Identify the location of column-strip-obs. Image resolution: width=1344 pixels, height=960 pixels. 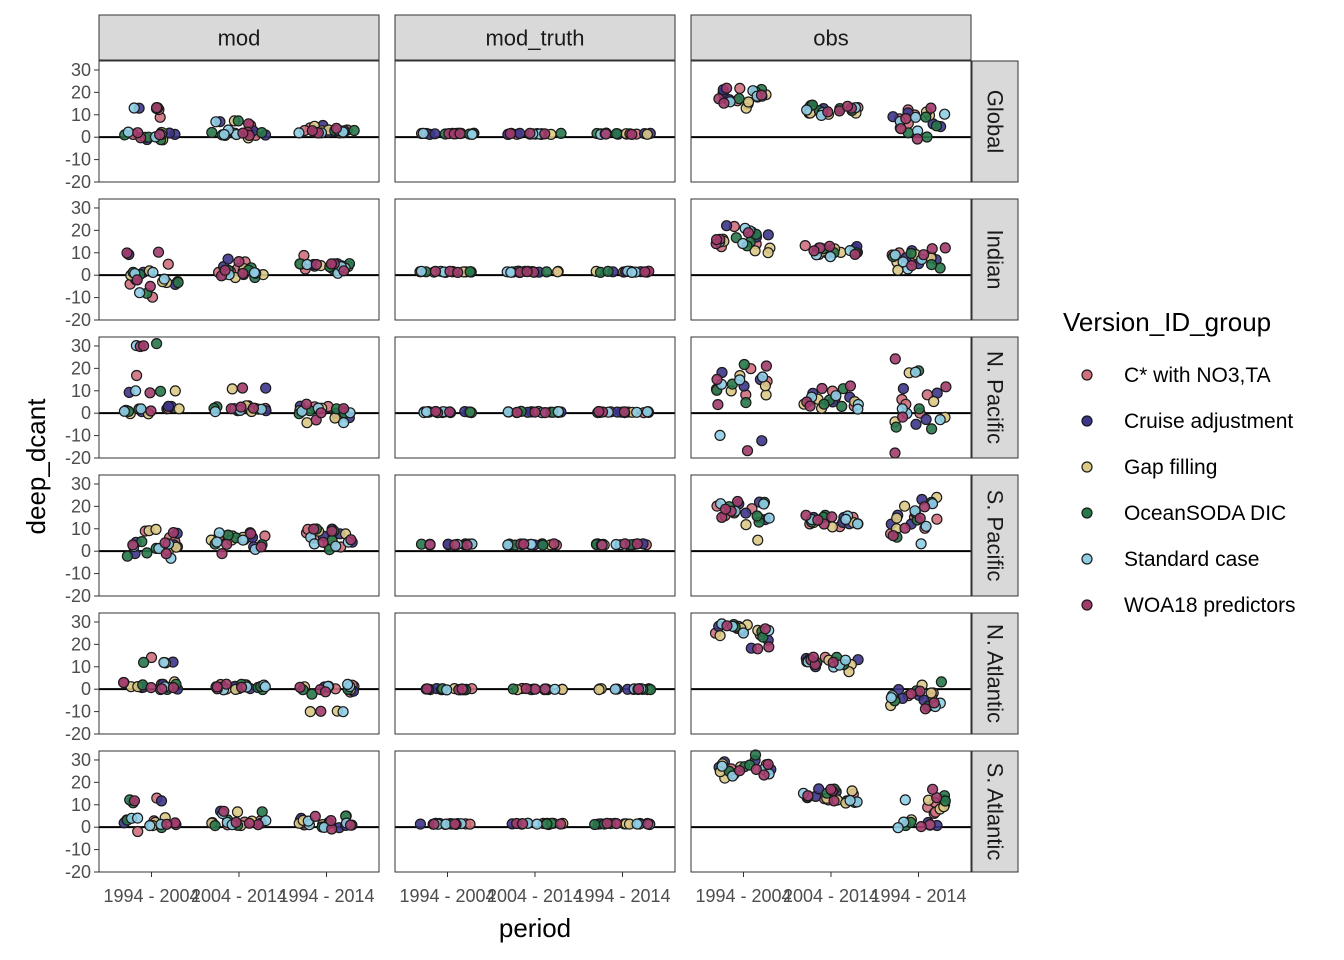
(831, 37).